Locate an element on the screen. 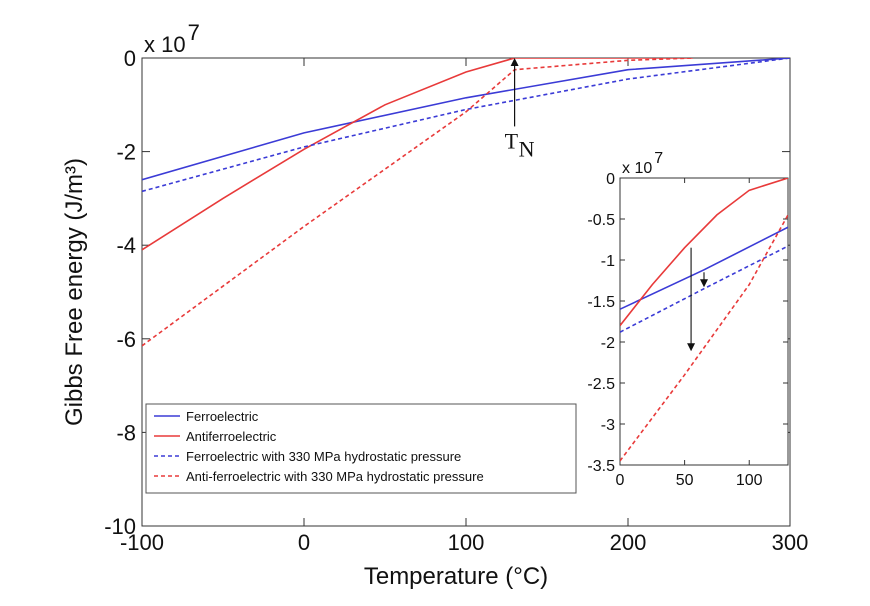 Image resolution: width=870 pixels, height=606 pixels. inset-series-1-line is located at coordinates (704, 268).